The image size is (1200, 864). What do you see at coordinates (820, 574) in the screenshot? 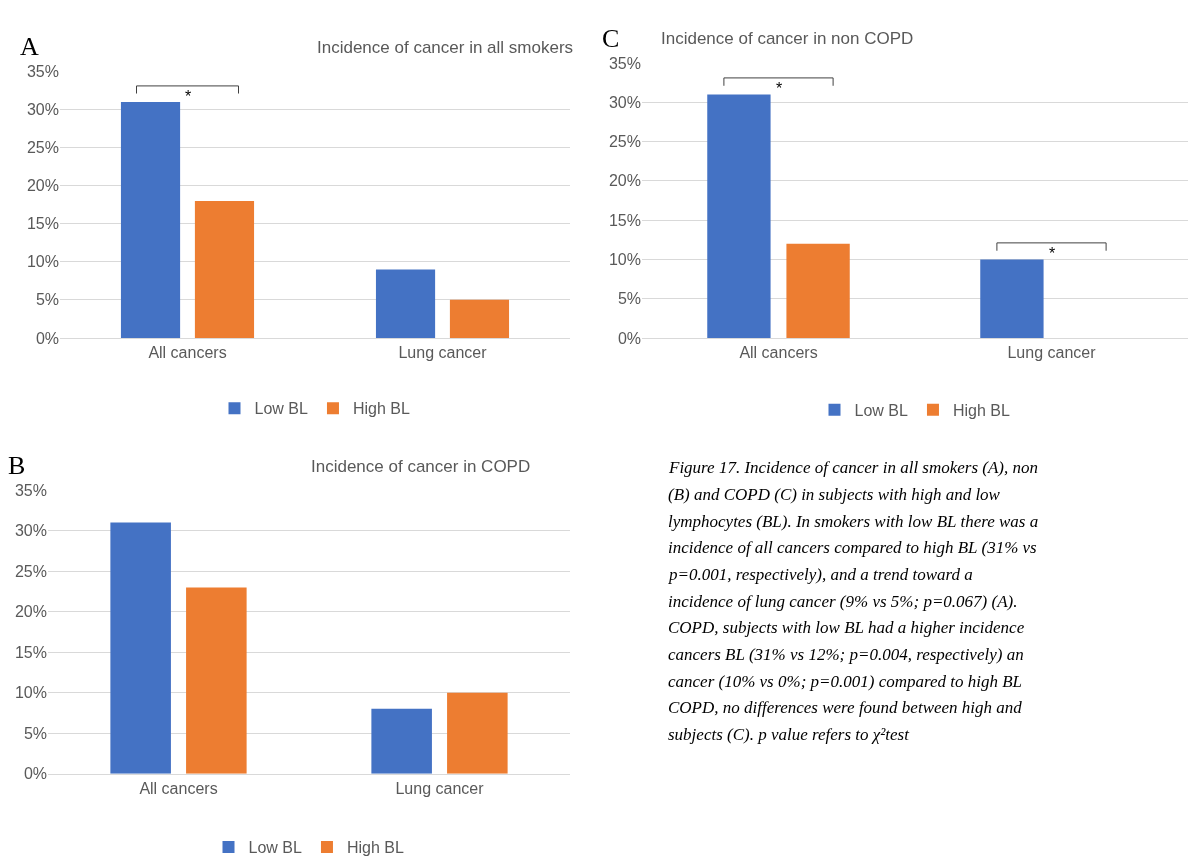
I see `text: p=0.001, respectively), and a trend toward a` at bounding box center [820, 574].